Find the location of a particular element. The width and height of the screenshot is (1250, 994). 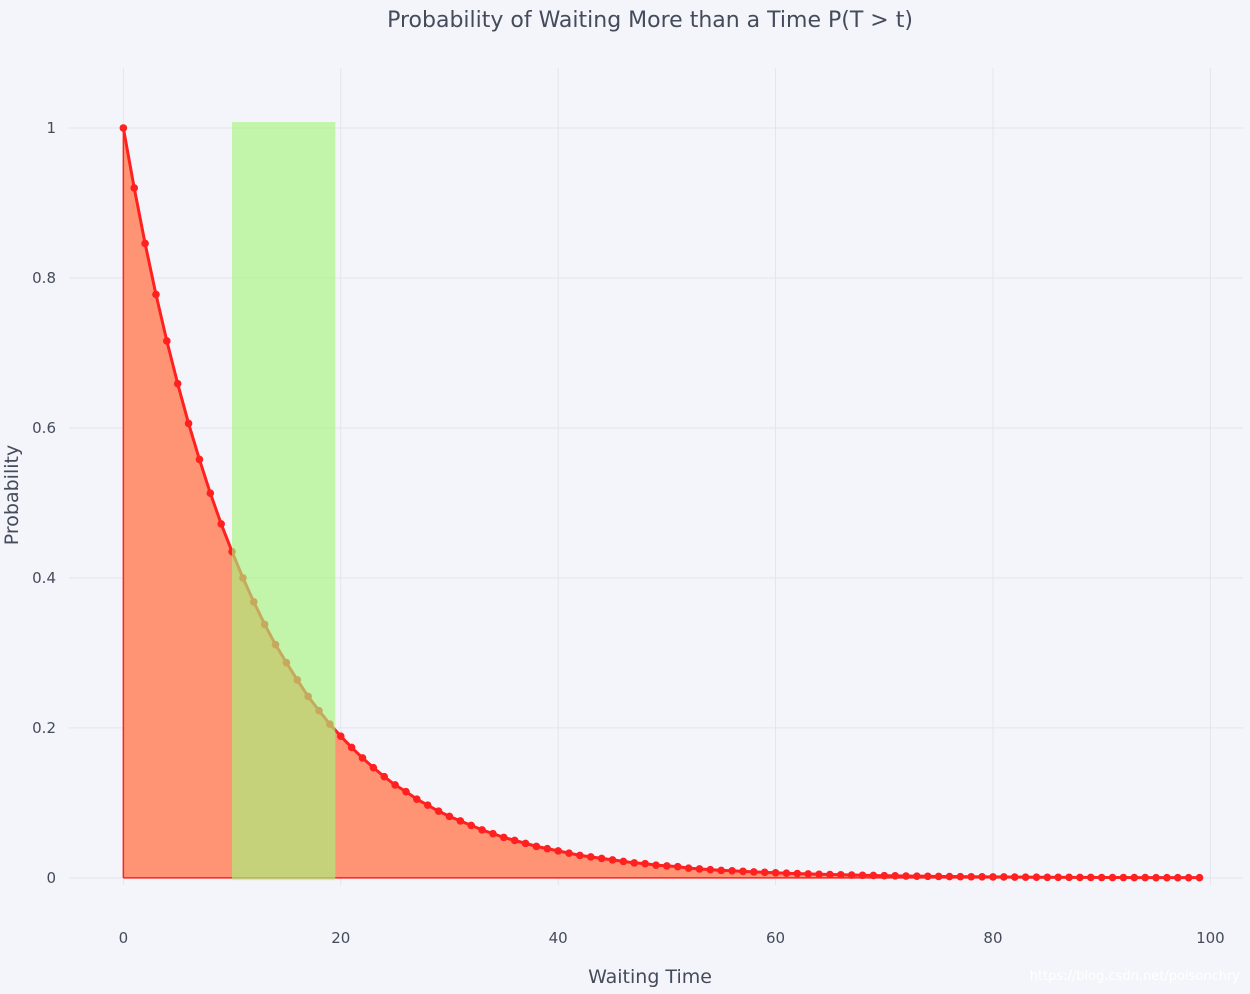

x-tick-label: 0 is located at coordinates (124, 938).